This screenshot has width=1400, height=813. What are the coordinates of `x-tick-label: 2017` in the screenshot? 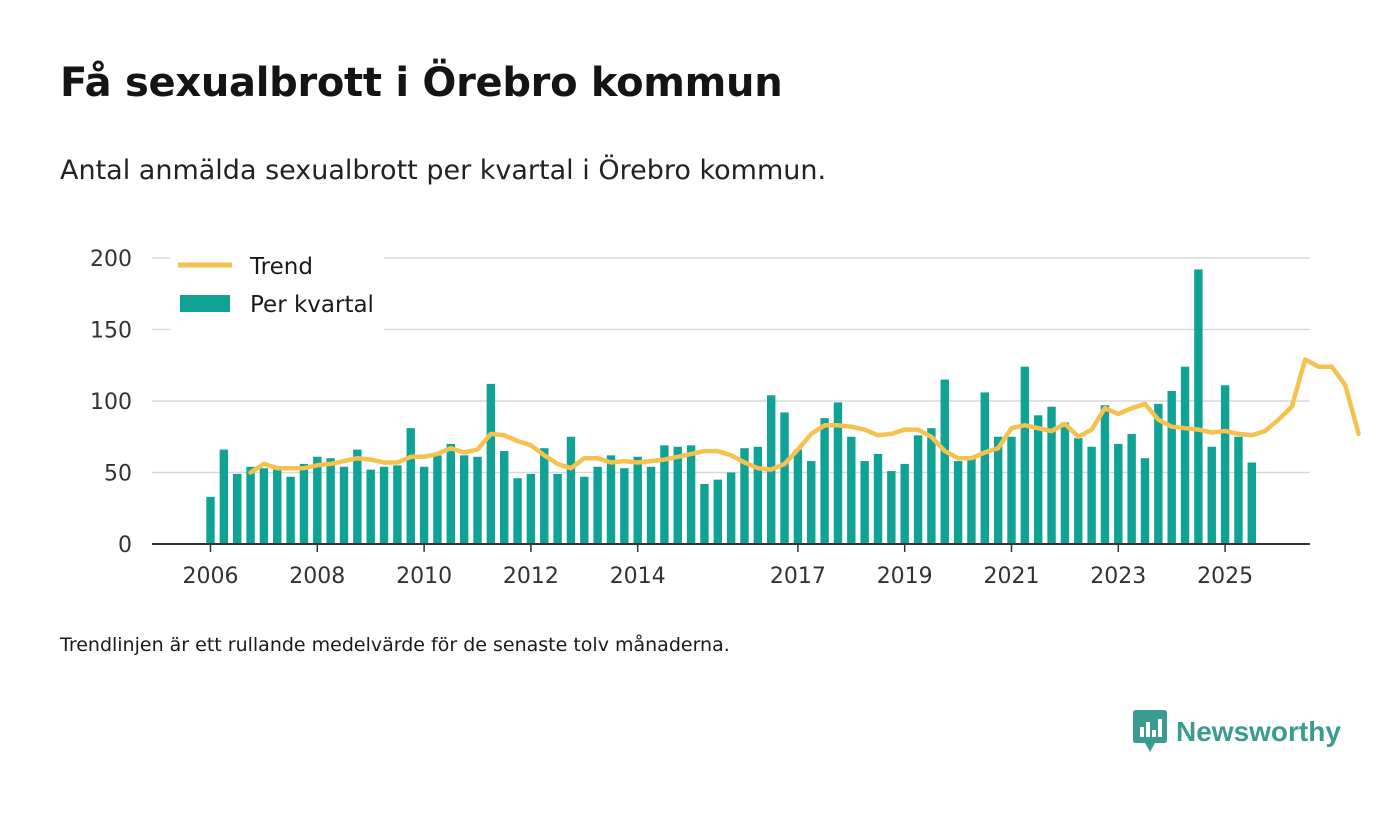 It's located at (798, 576).